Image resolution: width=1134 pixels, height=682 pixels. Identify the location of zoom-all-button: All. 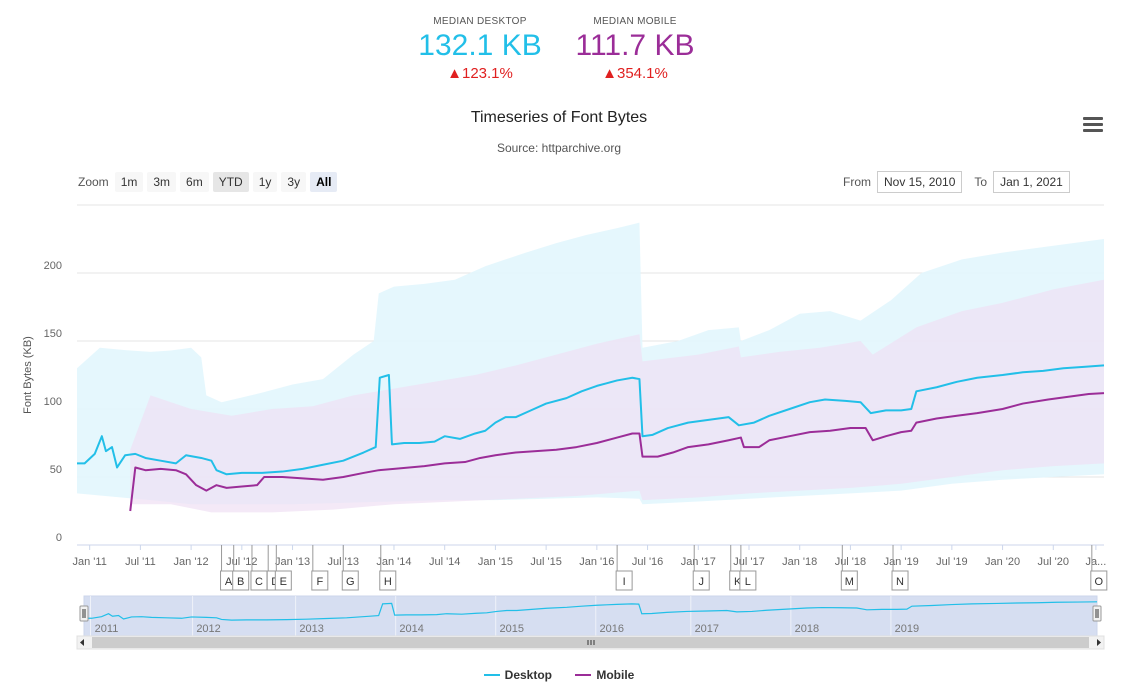
(324, 182).